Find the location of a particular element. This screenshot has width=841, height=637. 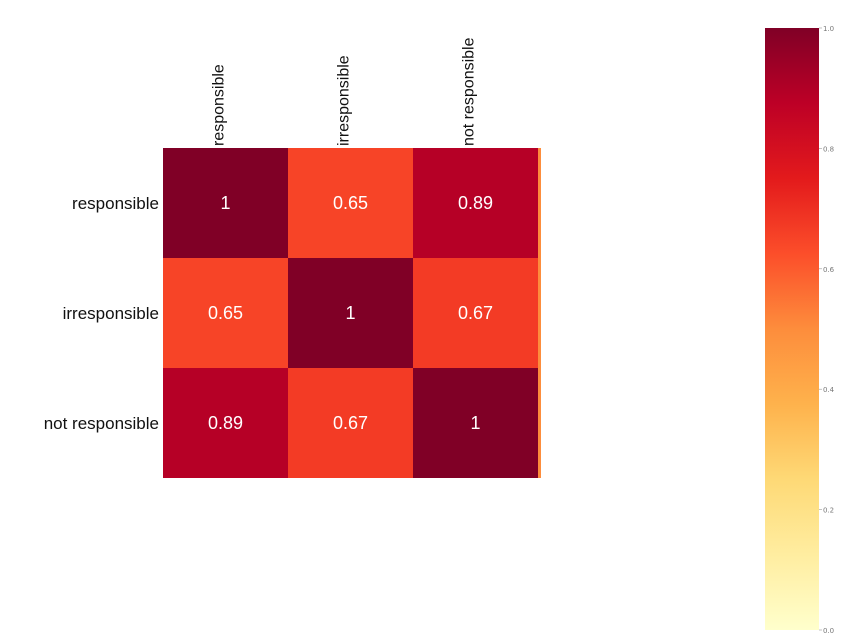

row-label: irresponsible is located at coordinates (111, 313).